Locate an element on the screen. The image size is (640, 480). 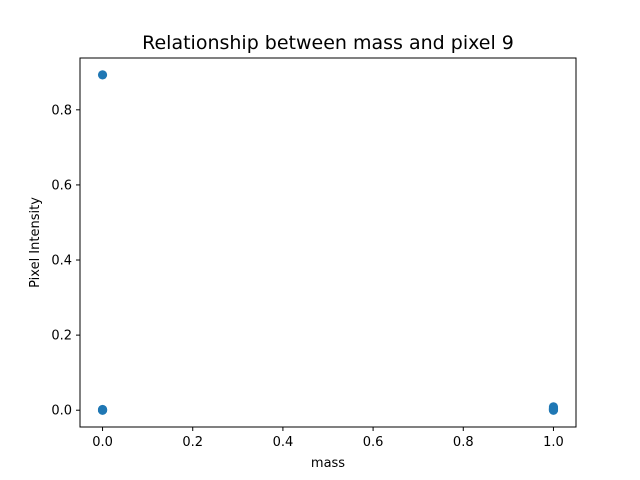
x-tick-label: 0.2 is located at coordinates (192, 442).